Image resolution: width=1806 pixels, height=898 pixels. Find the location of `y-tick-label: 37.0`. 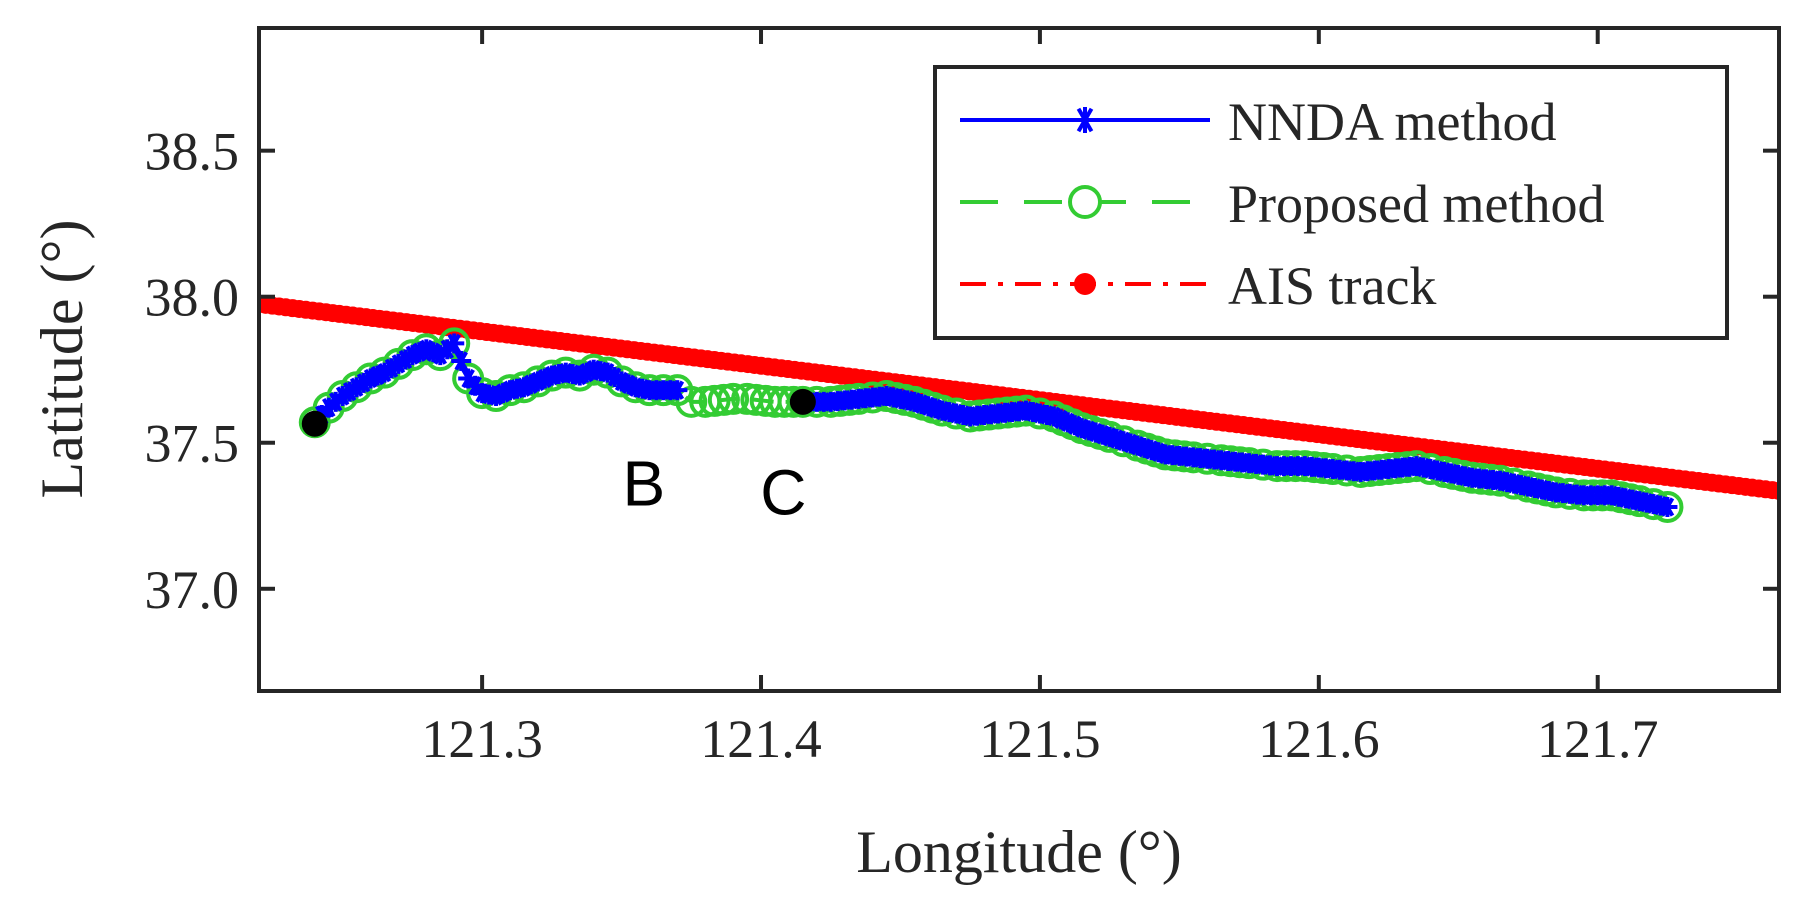

y-tick-label: 37.0 is located at coordinates (192, 590).